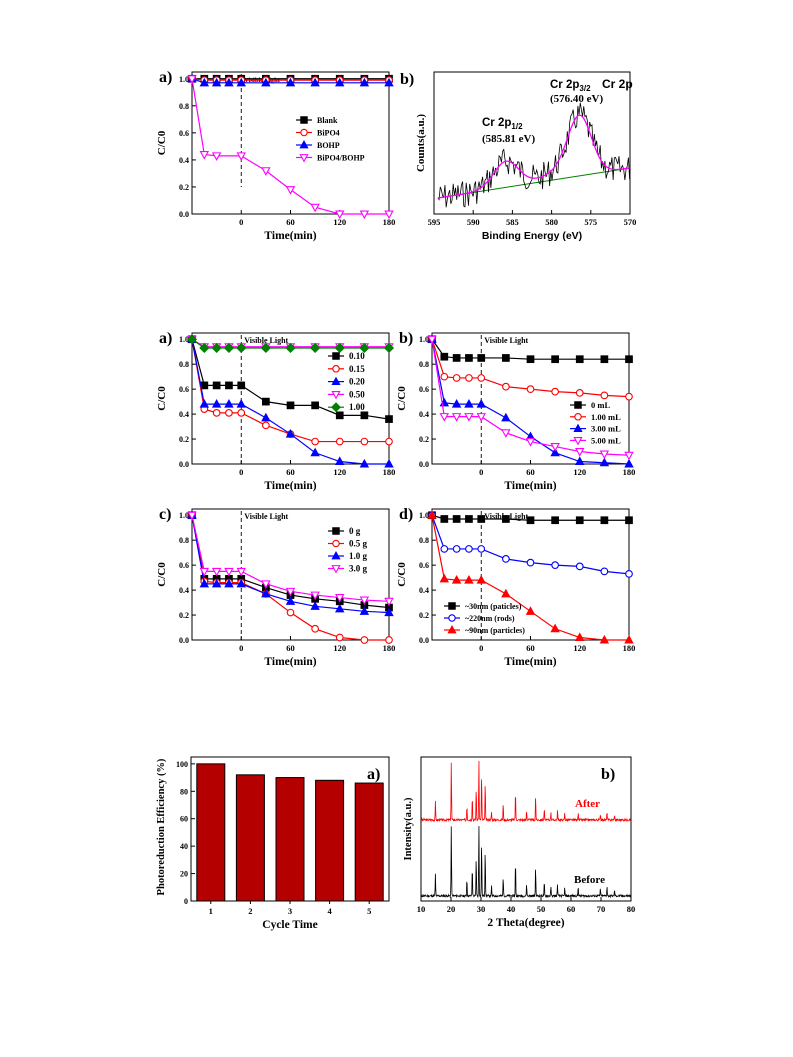 The height and width of the screenshot is (1057, 793). I want to click on y-tick-label: 0.4, so click(424, 414).